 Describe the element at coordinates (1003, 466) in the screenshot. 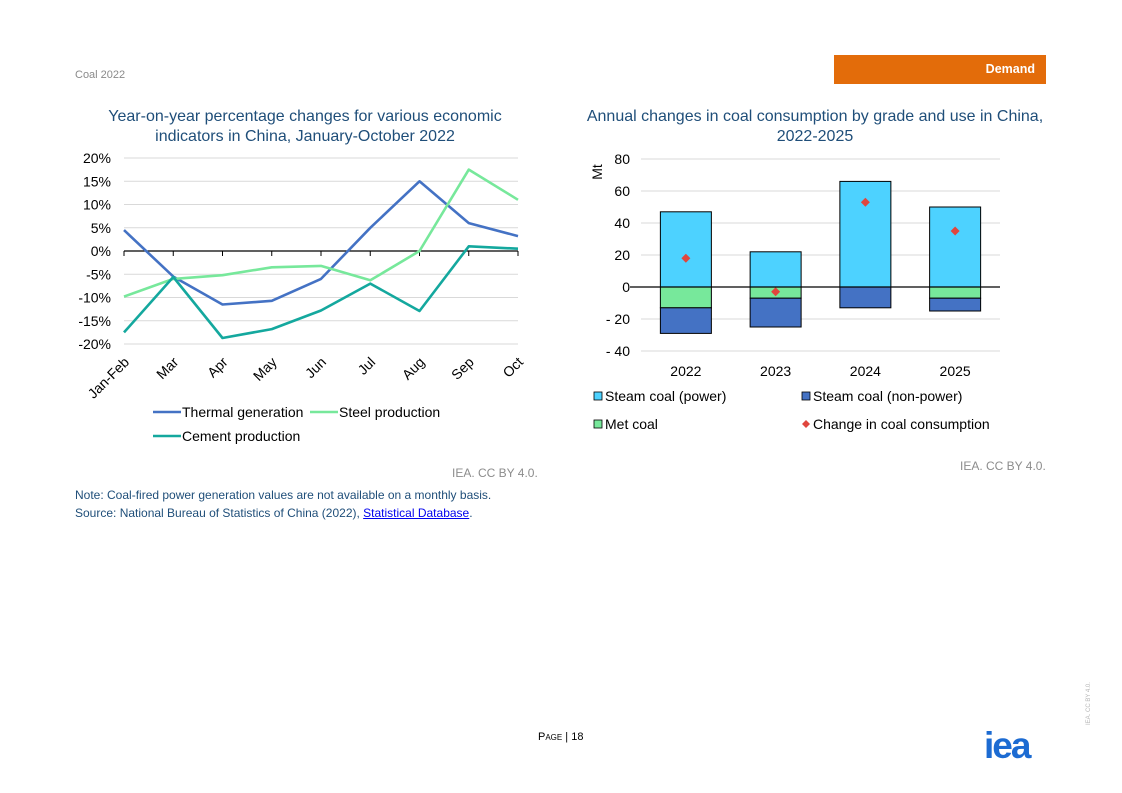

I see `bar-chart-credit: IEA. CC BY 4.0.` at that location.